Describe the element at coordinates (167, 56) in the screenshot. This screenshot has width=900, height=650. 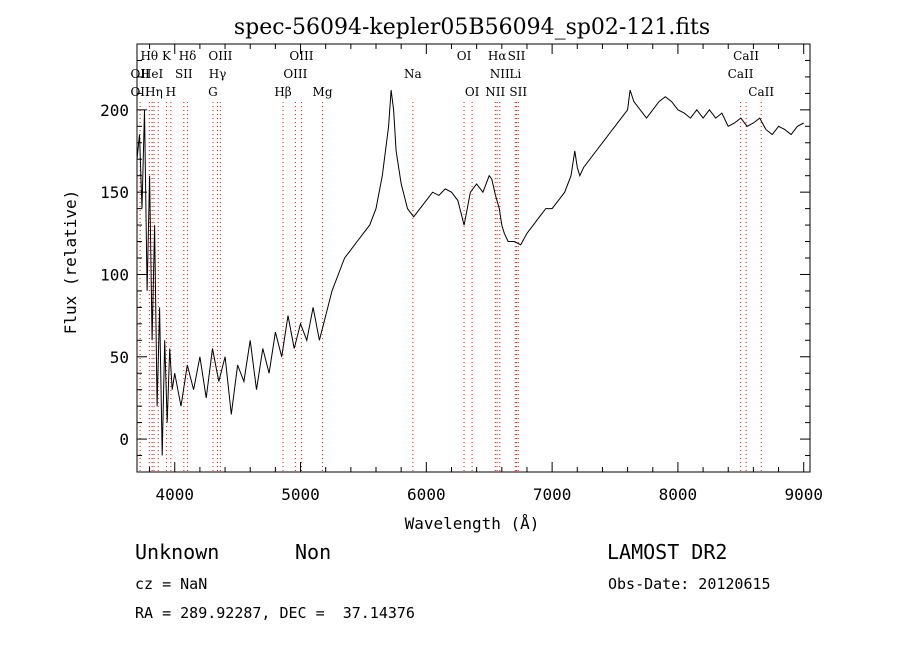
I see `spectral-line-label: K` at that location.